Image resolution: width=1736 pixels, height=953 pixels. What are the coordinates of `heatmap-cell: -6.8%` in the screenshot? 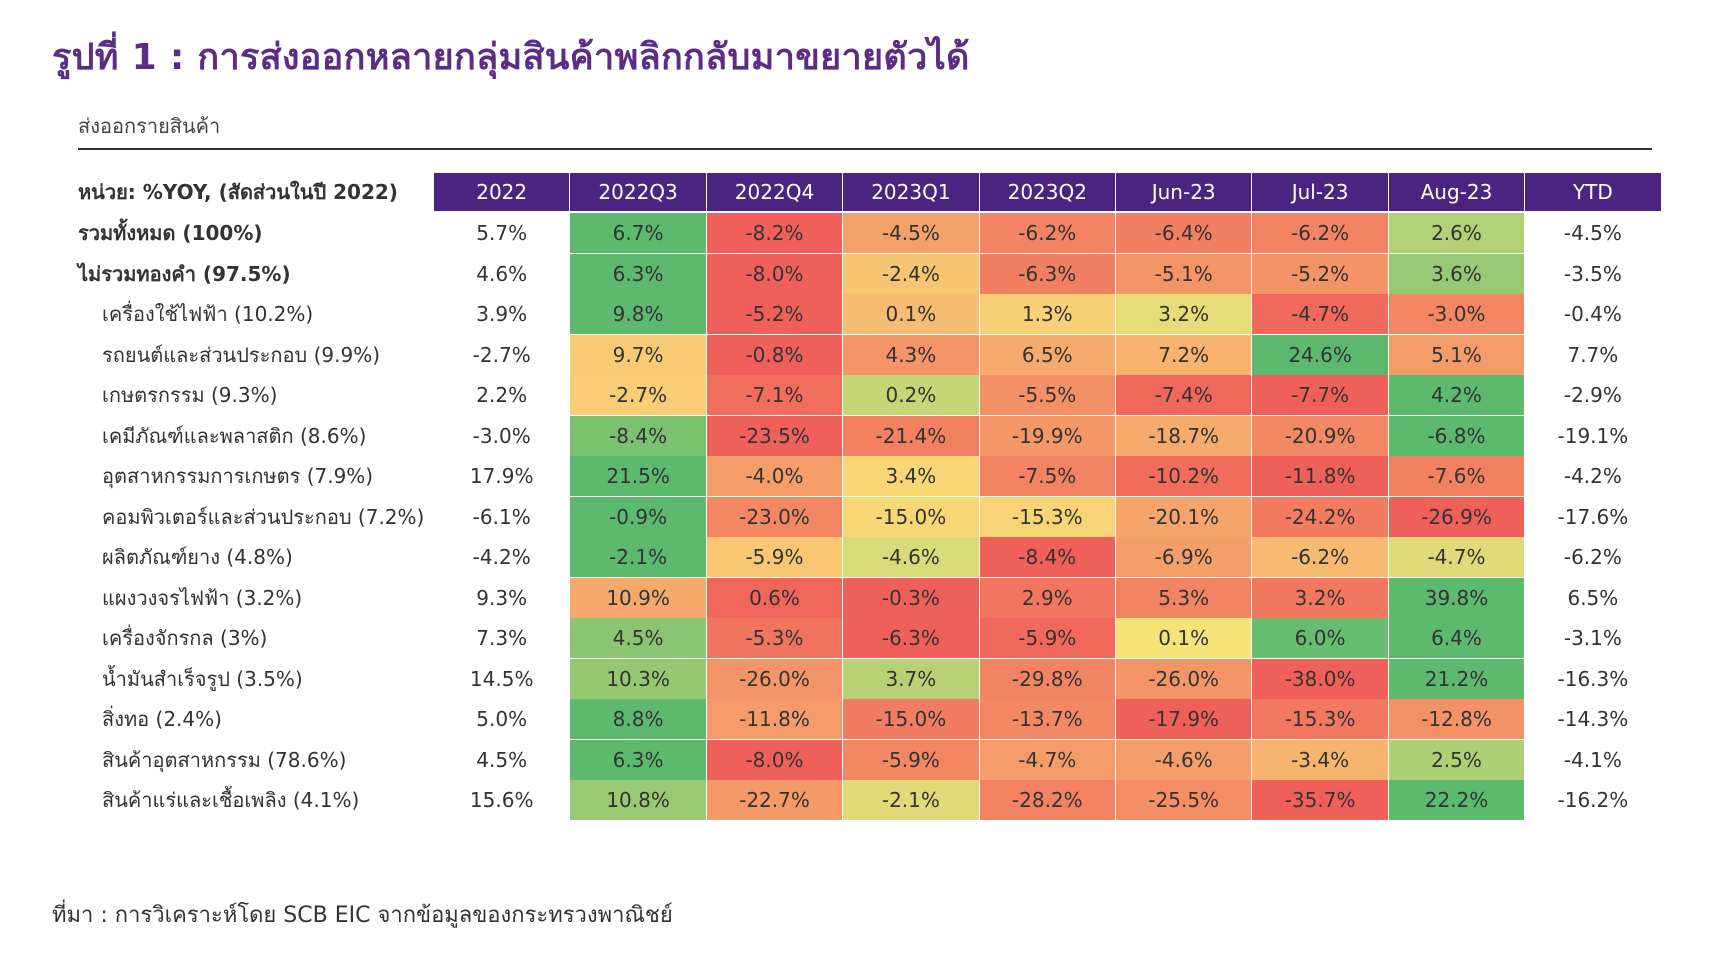 It's located at (1456, 435).